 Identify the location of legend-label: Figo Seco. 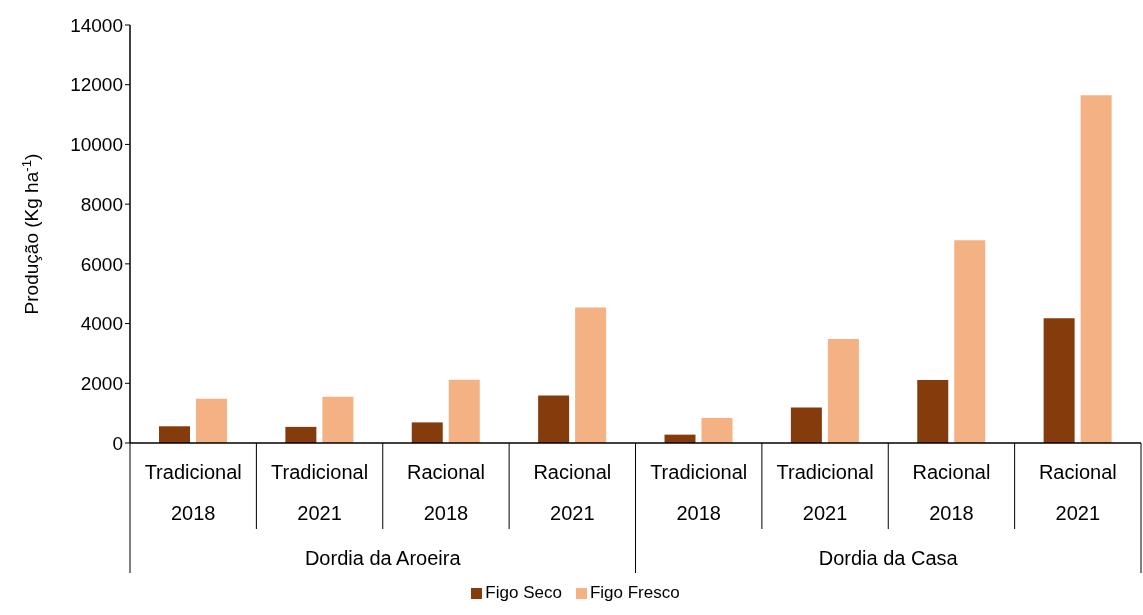
(523, 593).